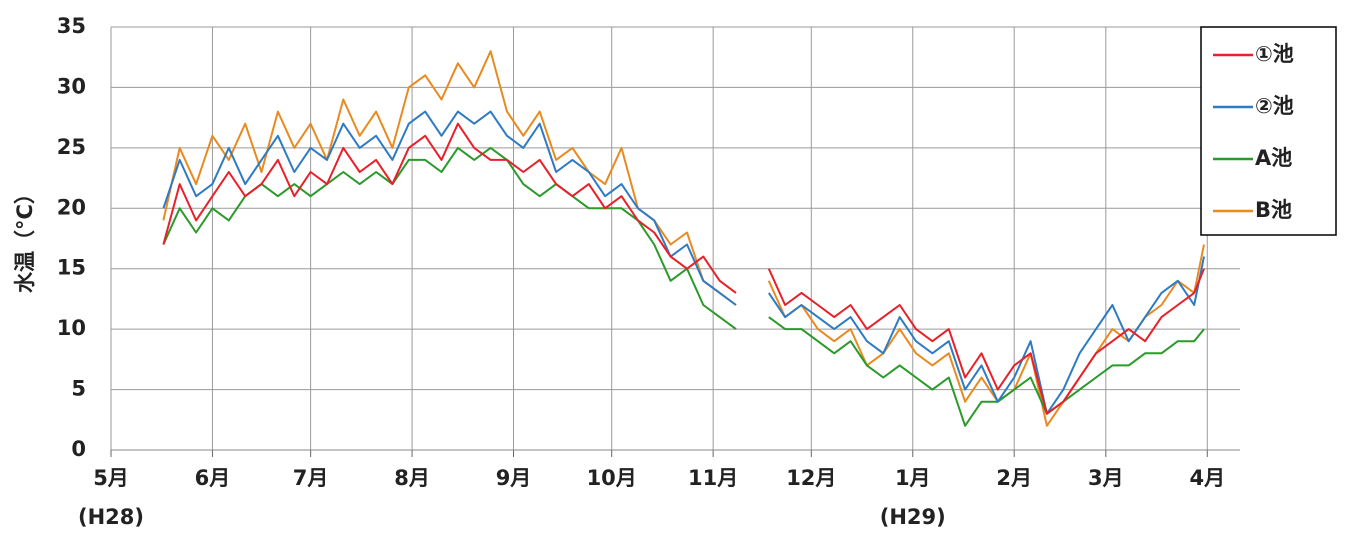  I want to click on x-sublabel: (H28), so click(111, 517).